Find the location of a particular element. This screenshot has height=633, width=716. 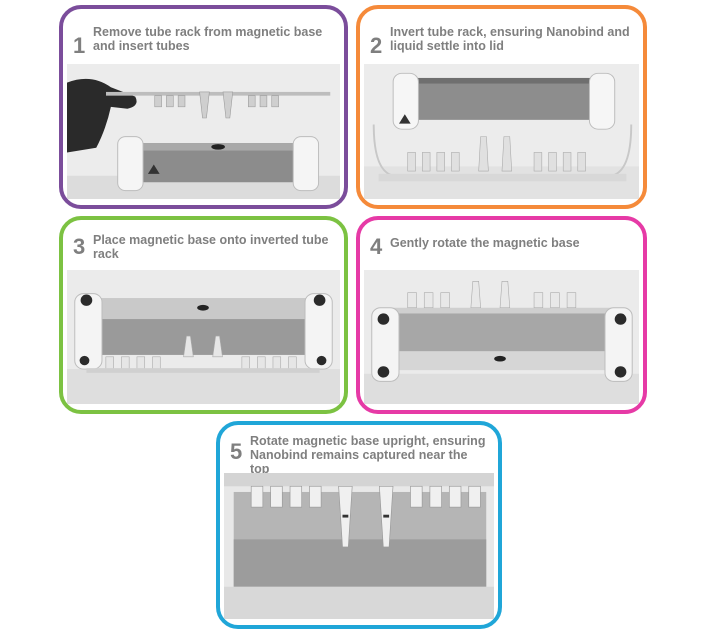

step-3-photo is located at coordinates (203, 337).